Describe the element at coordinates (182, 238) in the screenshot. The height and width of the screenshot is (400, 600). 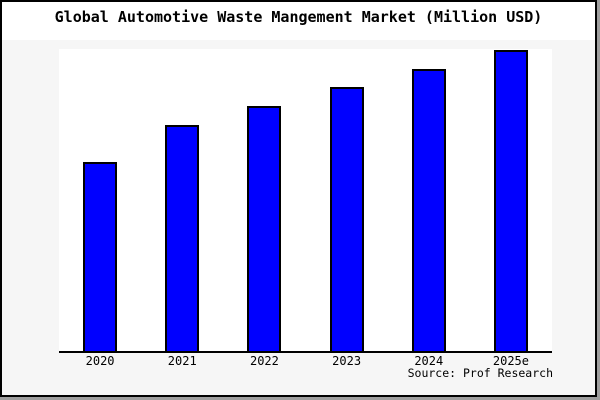
I see `bar-2021` at that location.